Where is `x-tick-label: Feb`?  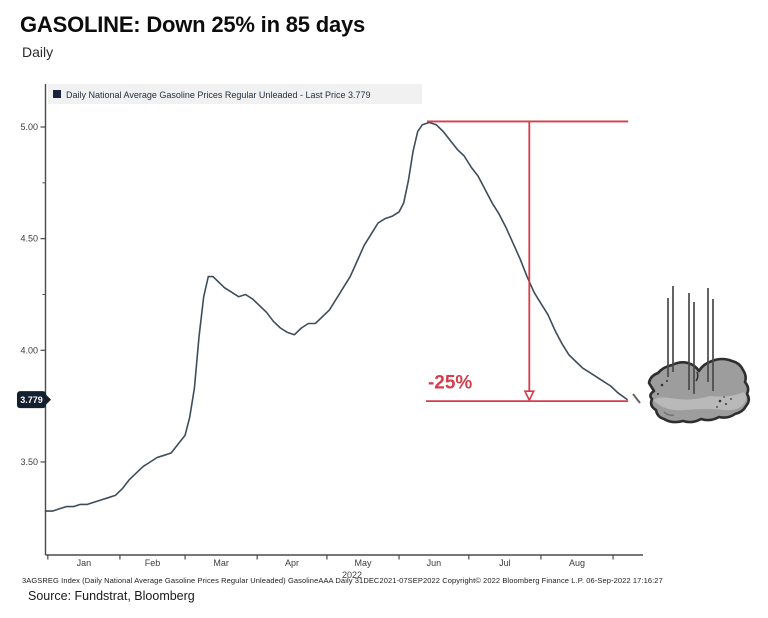 x-tick-label: Feb is located at coordinates (153, 563).